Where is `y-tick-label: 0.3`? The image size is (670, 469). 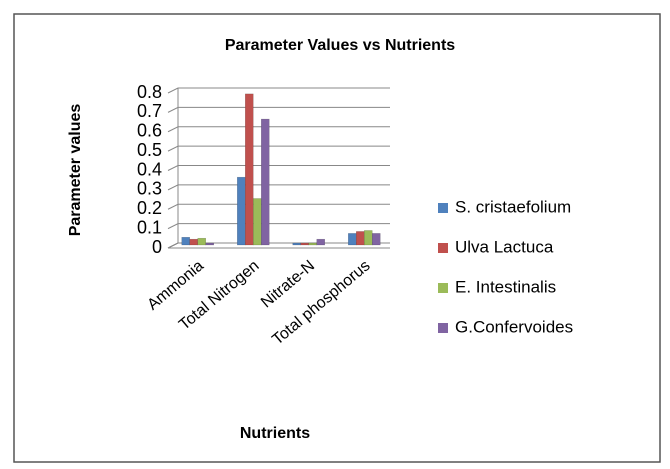 y-tick-label: 0.3 is located at coordinates (149, 189).